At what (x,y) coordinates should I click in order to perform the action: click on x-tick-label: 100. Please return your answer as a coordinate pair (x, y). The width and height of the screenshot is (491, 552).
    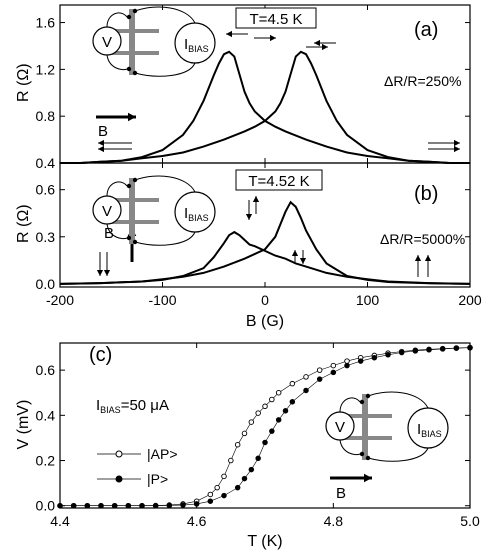
    Looking at the image, I should click on (368, 300).